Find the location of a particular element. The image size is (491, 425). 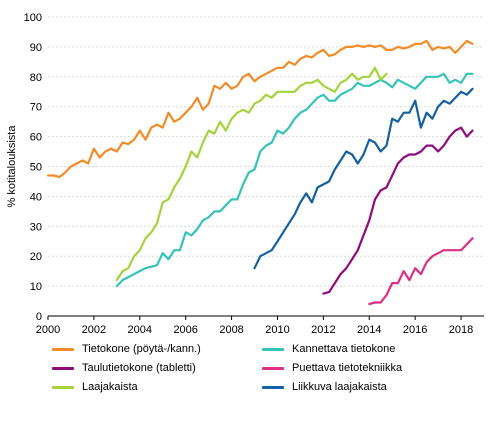

y-tick-label: 90 is located at coordinates (36, 48).